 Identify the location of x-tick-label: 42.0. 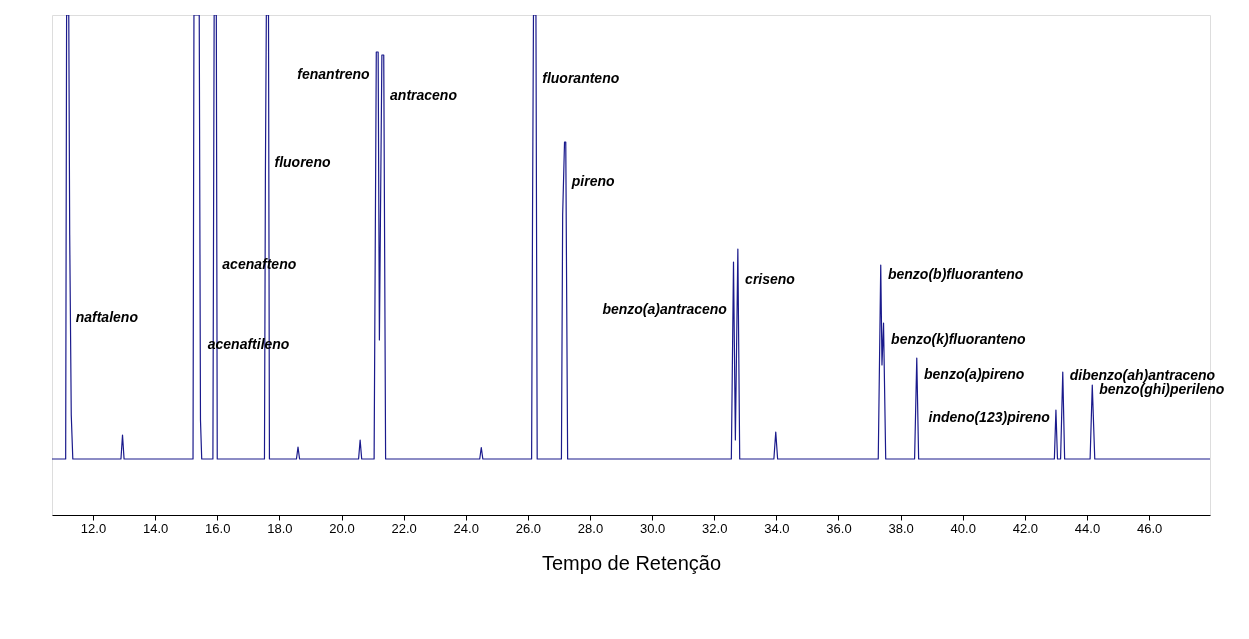
(1025, 528).